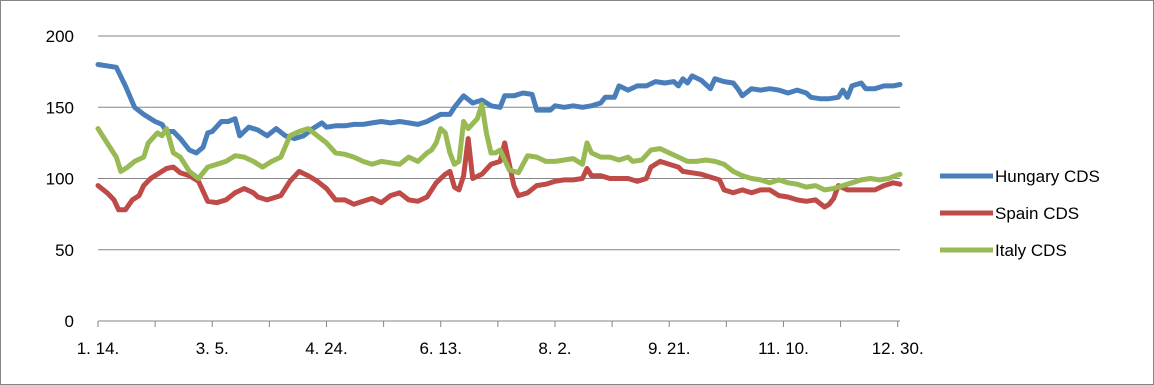 The height and width of the screenshot is (385, 1154). Describe the element at coordinates (1047, 176) in the screenshot. I see `legend-label-hungary-cds: Hungary CDS` at that location.